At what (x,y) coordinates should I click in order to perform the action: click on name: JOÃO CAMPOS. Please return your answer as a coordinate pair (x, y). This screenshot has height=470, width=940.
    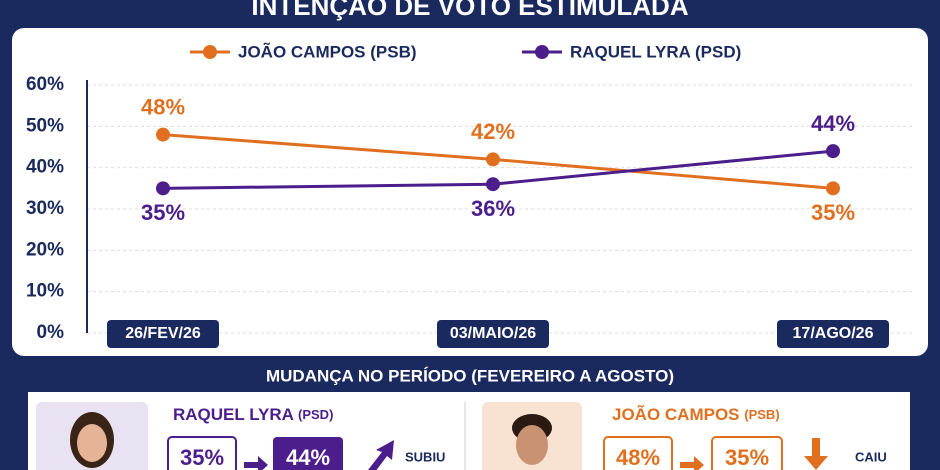
    Looking at the image, I should click on (676, 414).